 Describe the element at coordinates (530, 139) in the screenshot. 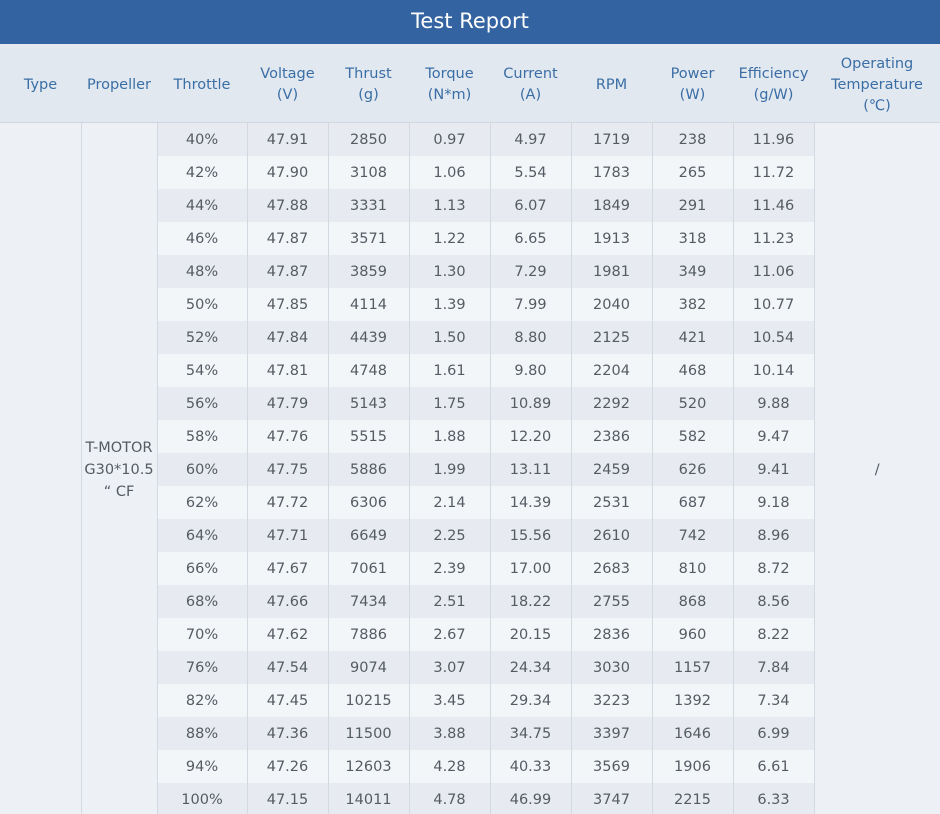

I see `cell-current: 4.97` at that location.